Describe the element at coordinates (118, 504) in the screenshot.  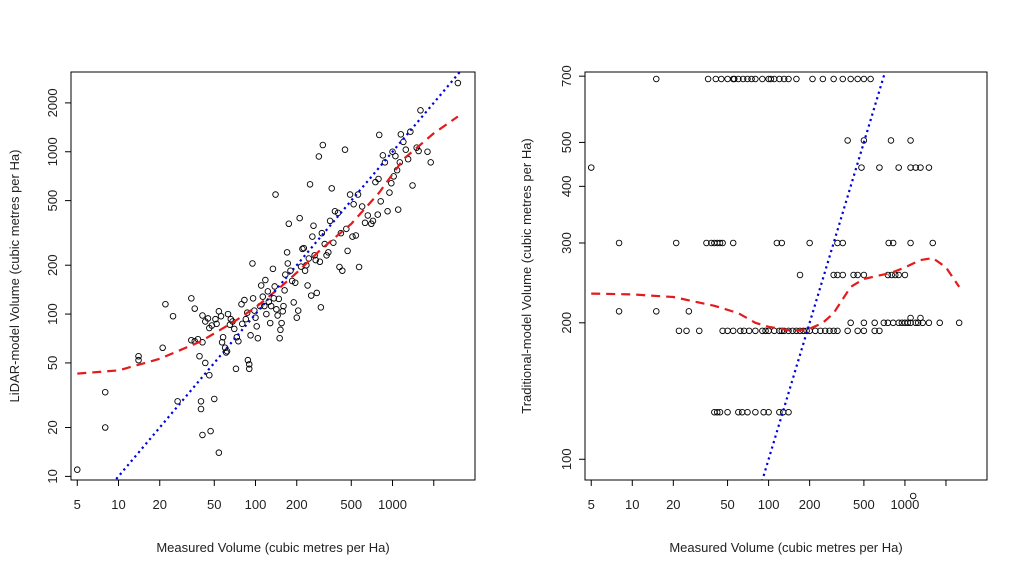
I see `x-tick-label: 10` at that location.